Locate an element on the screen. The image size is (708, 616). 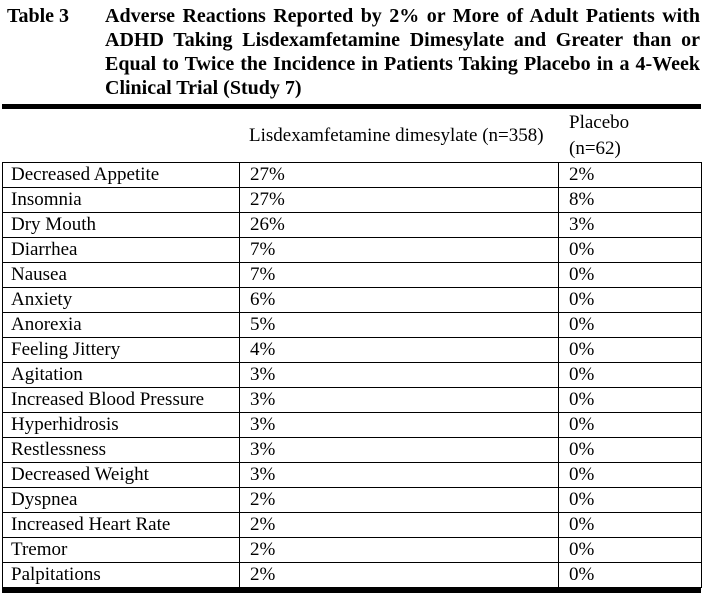
reaction-cell: Palpitations is located at coordinates (121, 575).